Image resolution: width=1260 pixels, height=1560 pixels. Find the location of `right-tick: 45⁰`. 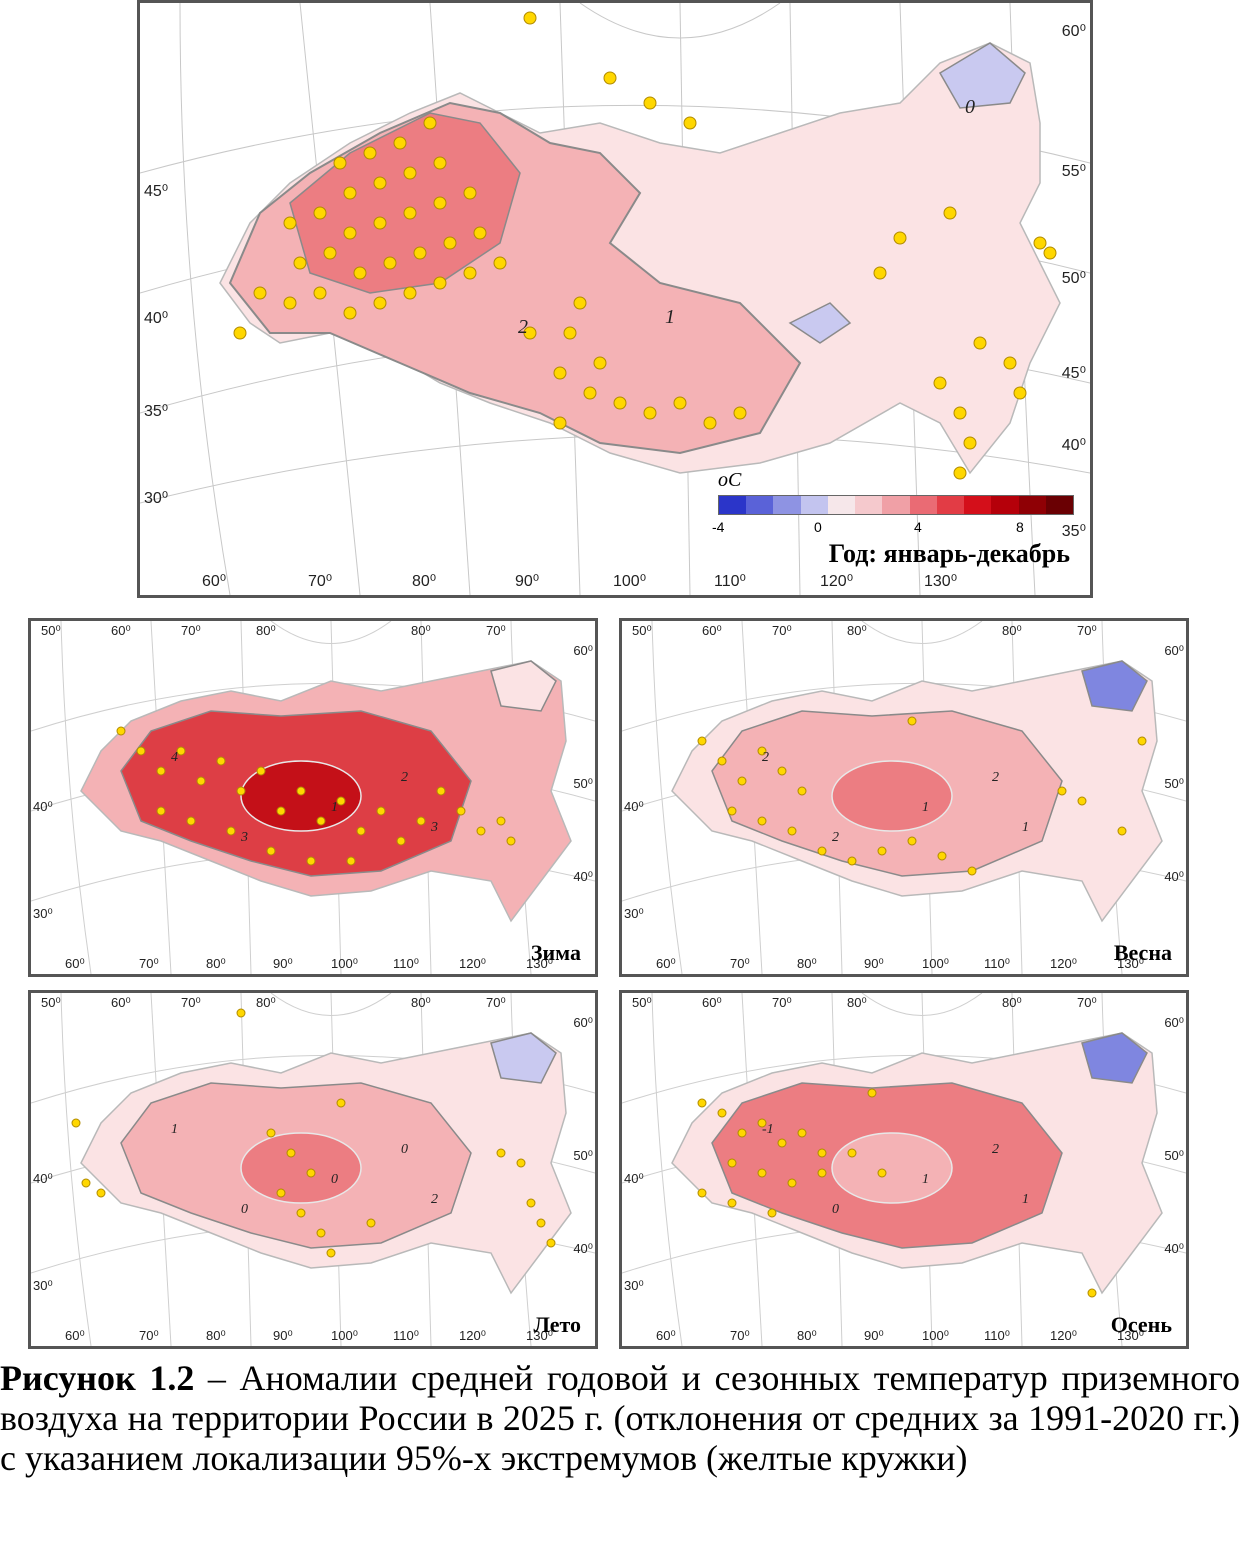

right-tick: 45⁰ is located at coordinates (1073, 373).